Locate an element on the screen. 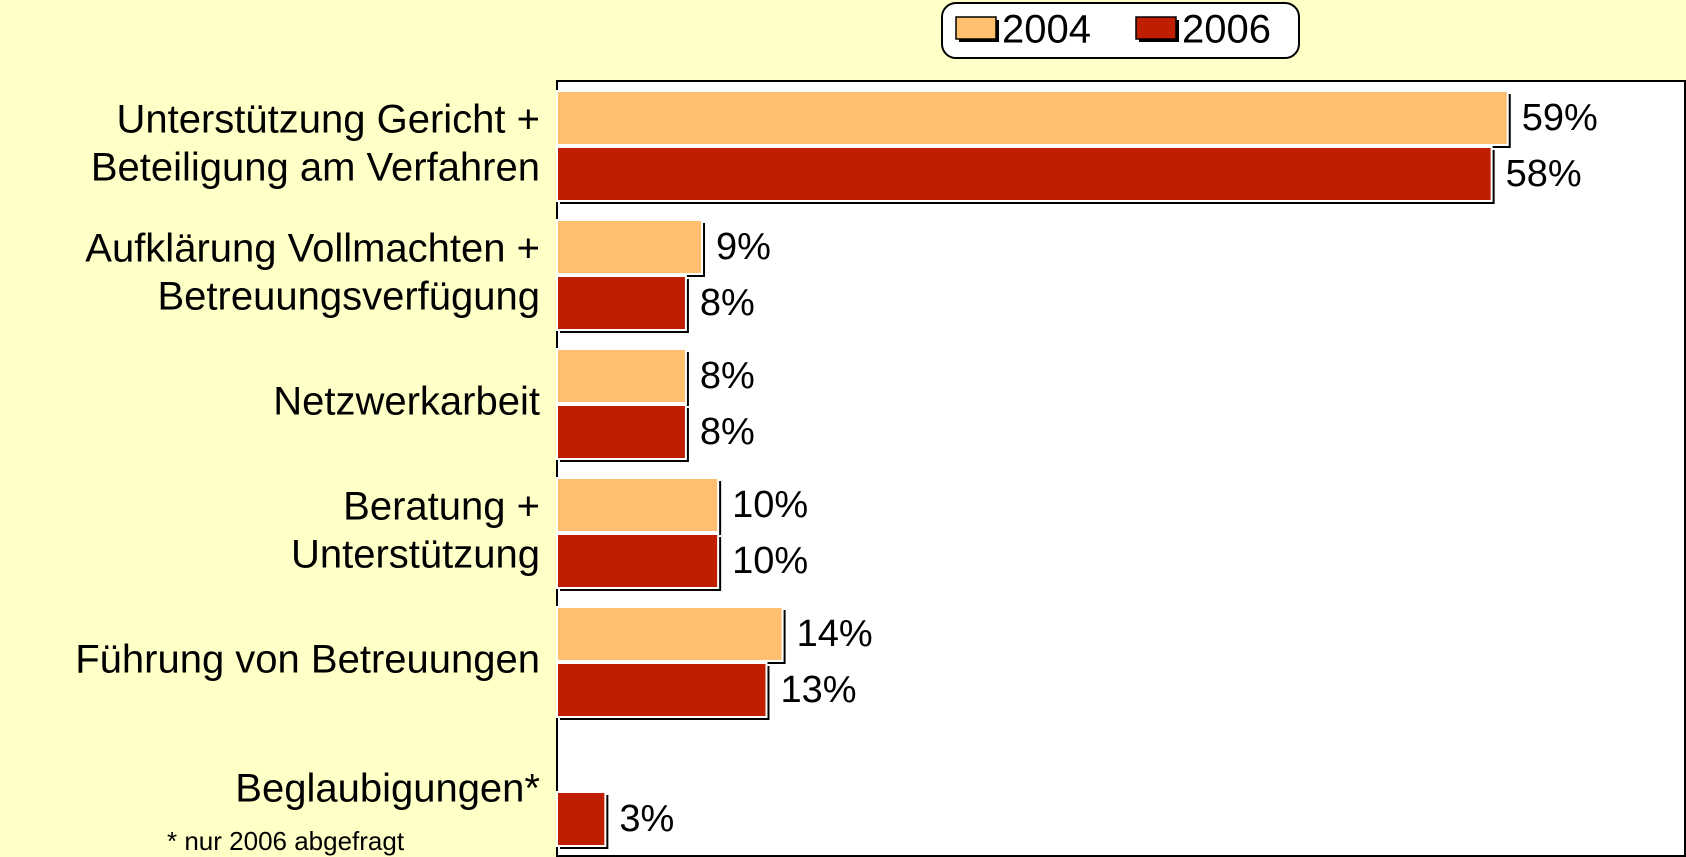 Image resolution: width=1686 pixels, height=857 pixels. category-label: Aufklärung Vollmachten + is located at coordinates (312, 249).